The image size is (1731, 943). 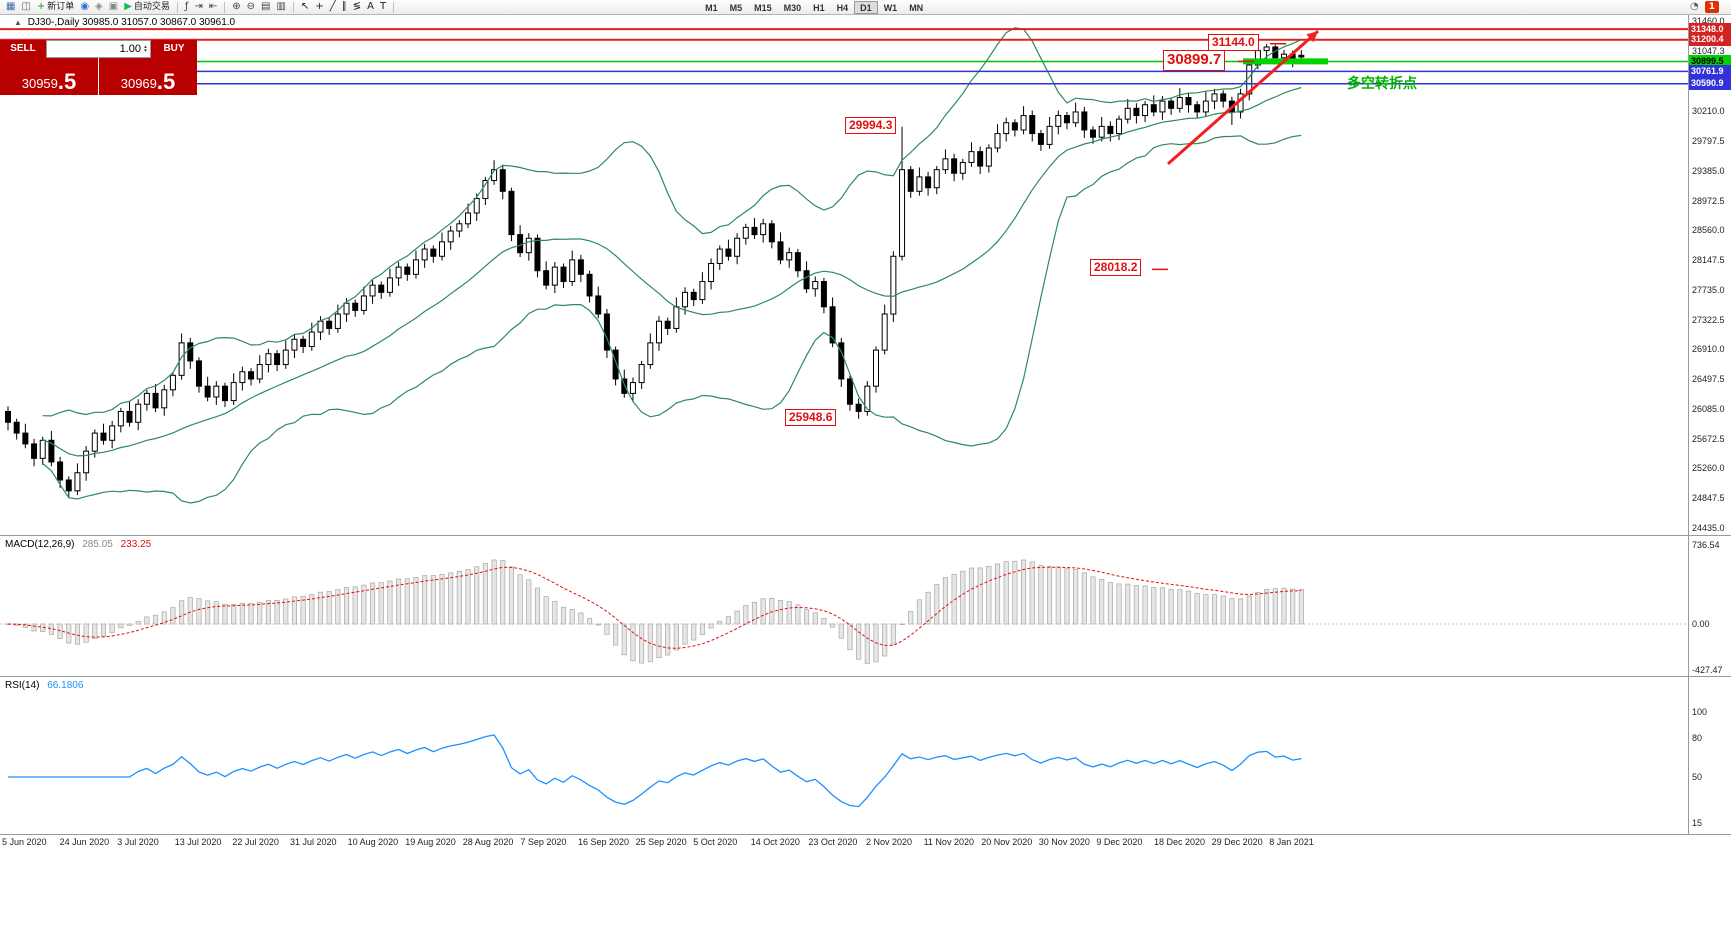 What do you see at coordinates (792, 7) in the screenshot?
I see `timeframe-m30: M30` at bounding box center [792, 7].